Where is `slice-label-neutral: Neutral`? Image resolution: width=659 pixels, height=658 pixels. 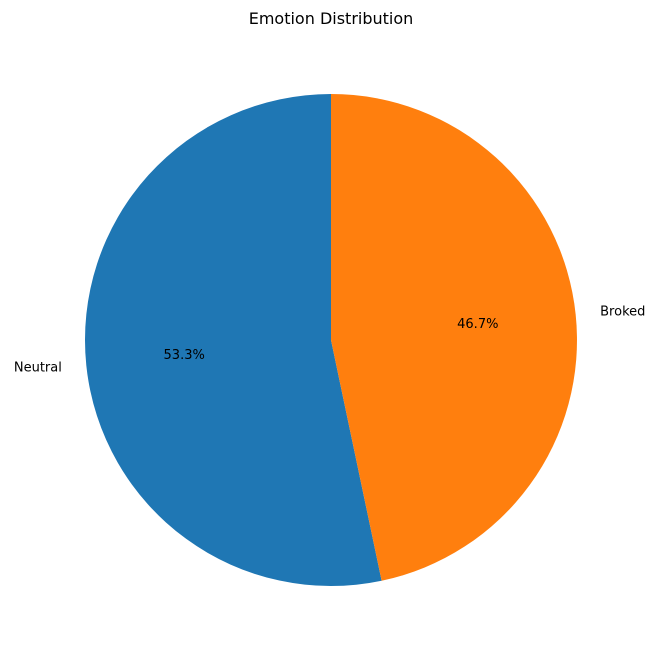
slice-label-neutral: Neutral is located at coordinates (38, 368).